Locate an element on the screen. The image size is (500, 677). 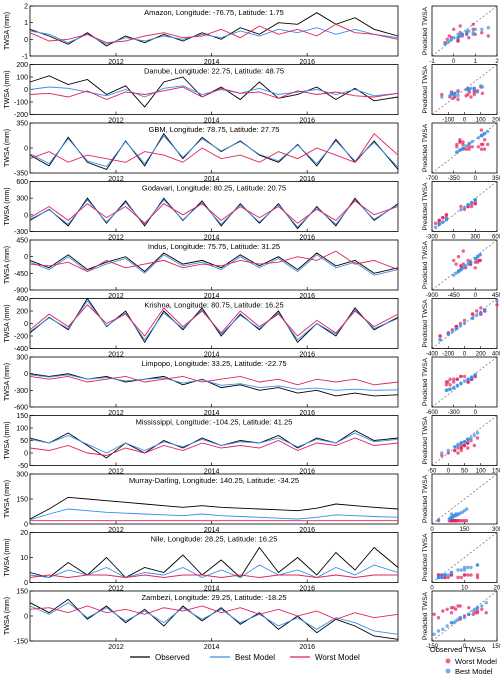
scatter-frame is located at coordinates (464, 265).